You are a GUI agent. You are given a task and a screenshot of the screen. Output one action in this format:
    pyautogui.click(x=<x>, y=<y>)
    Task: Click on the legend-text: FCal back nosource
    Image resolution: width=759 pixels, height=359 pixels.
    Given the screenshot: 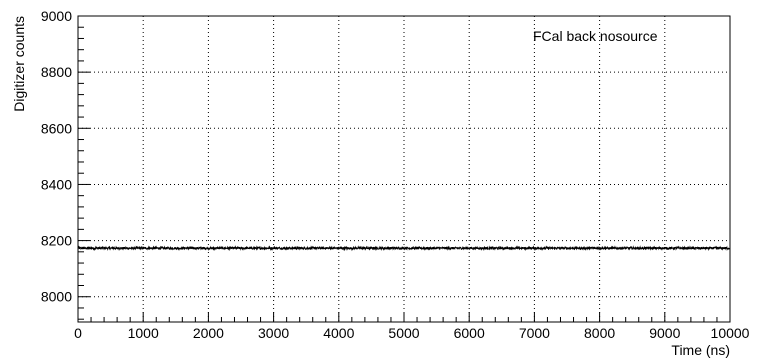 What is the action you would take?
    pyautogui.click(x=595, y=36)
    